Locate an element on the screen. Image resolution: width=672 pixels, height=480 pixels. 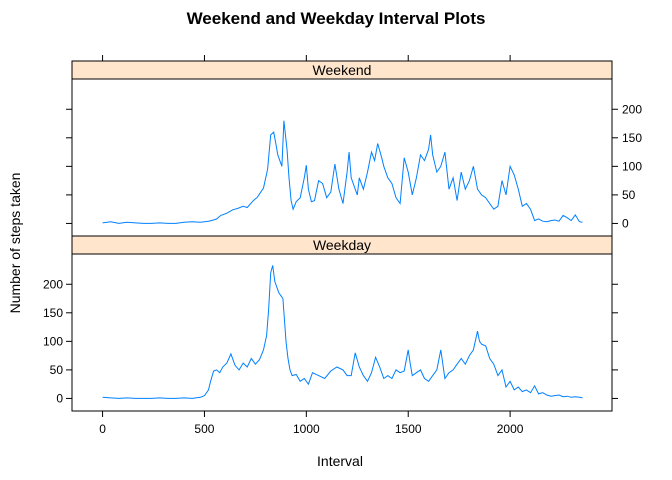
y-axis-label: Number of steps taken is located at coordinates (15, 243).